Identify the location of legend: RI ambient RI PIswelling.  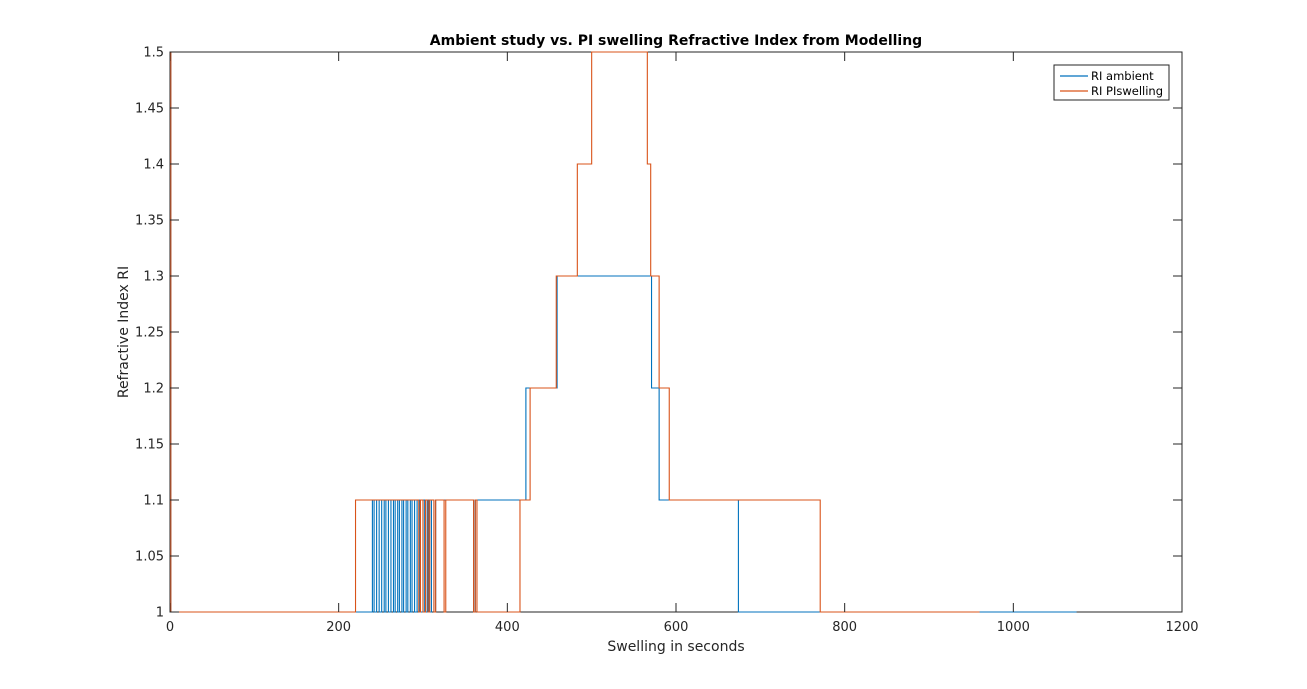
(1111, 82).